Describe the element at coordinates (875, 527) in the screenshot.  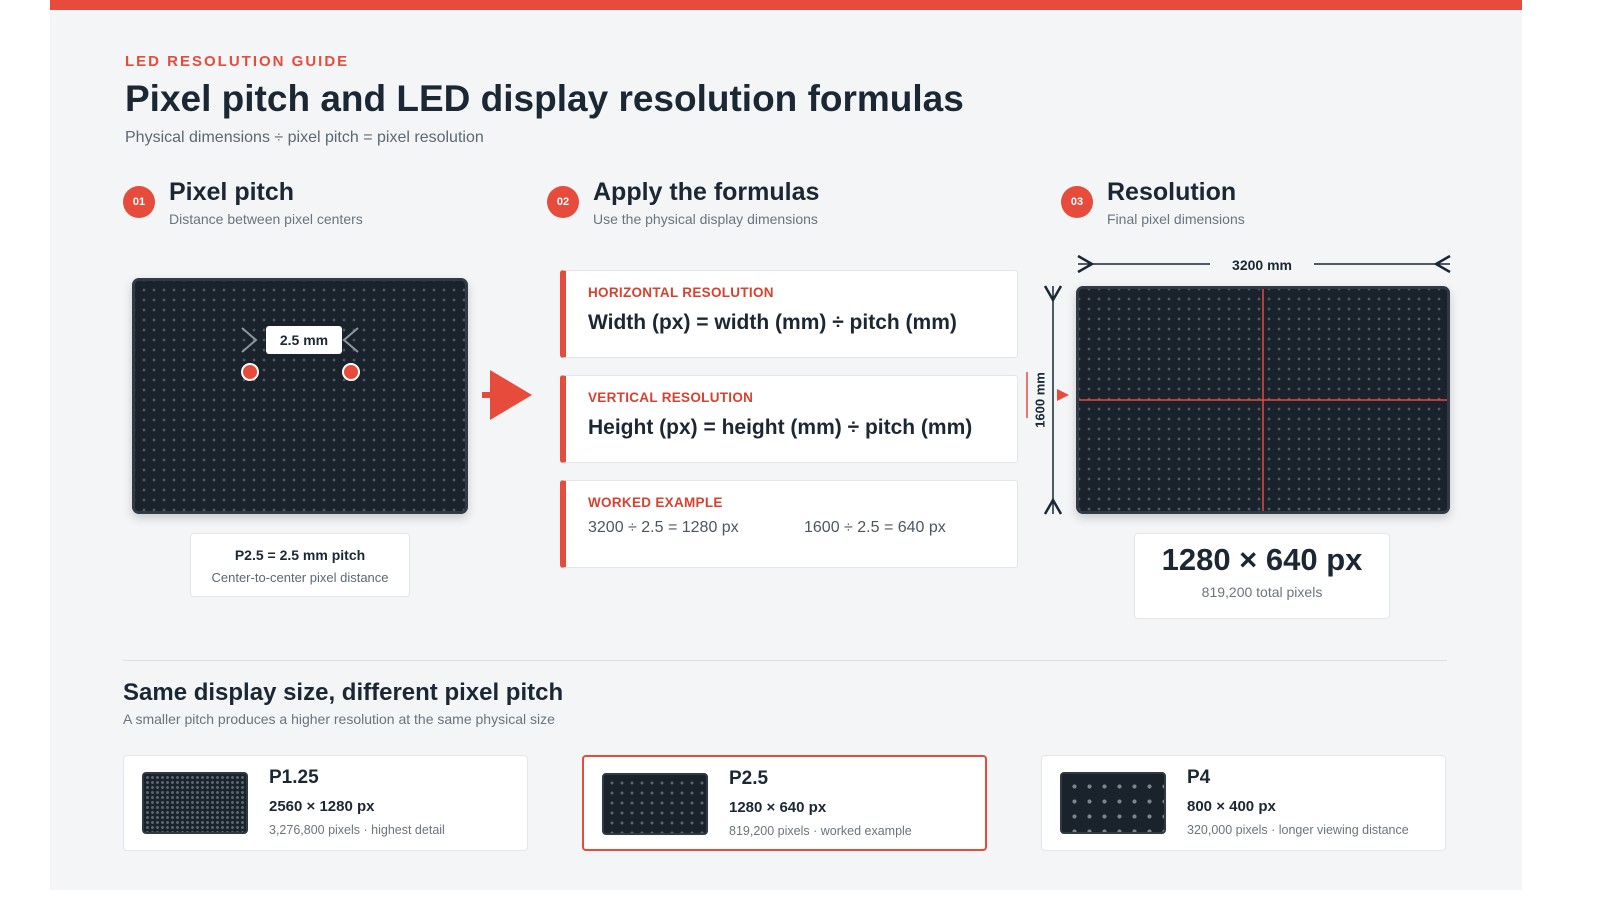
I see `example-height-calc: 1600 ÷ 2.5 = 640 px` at that location.